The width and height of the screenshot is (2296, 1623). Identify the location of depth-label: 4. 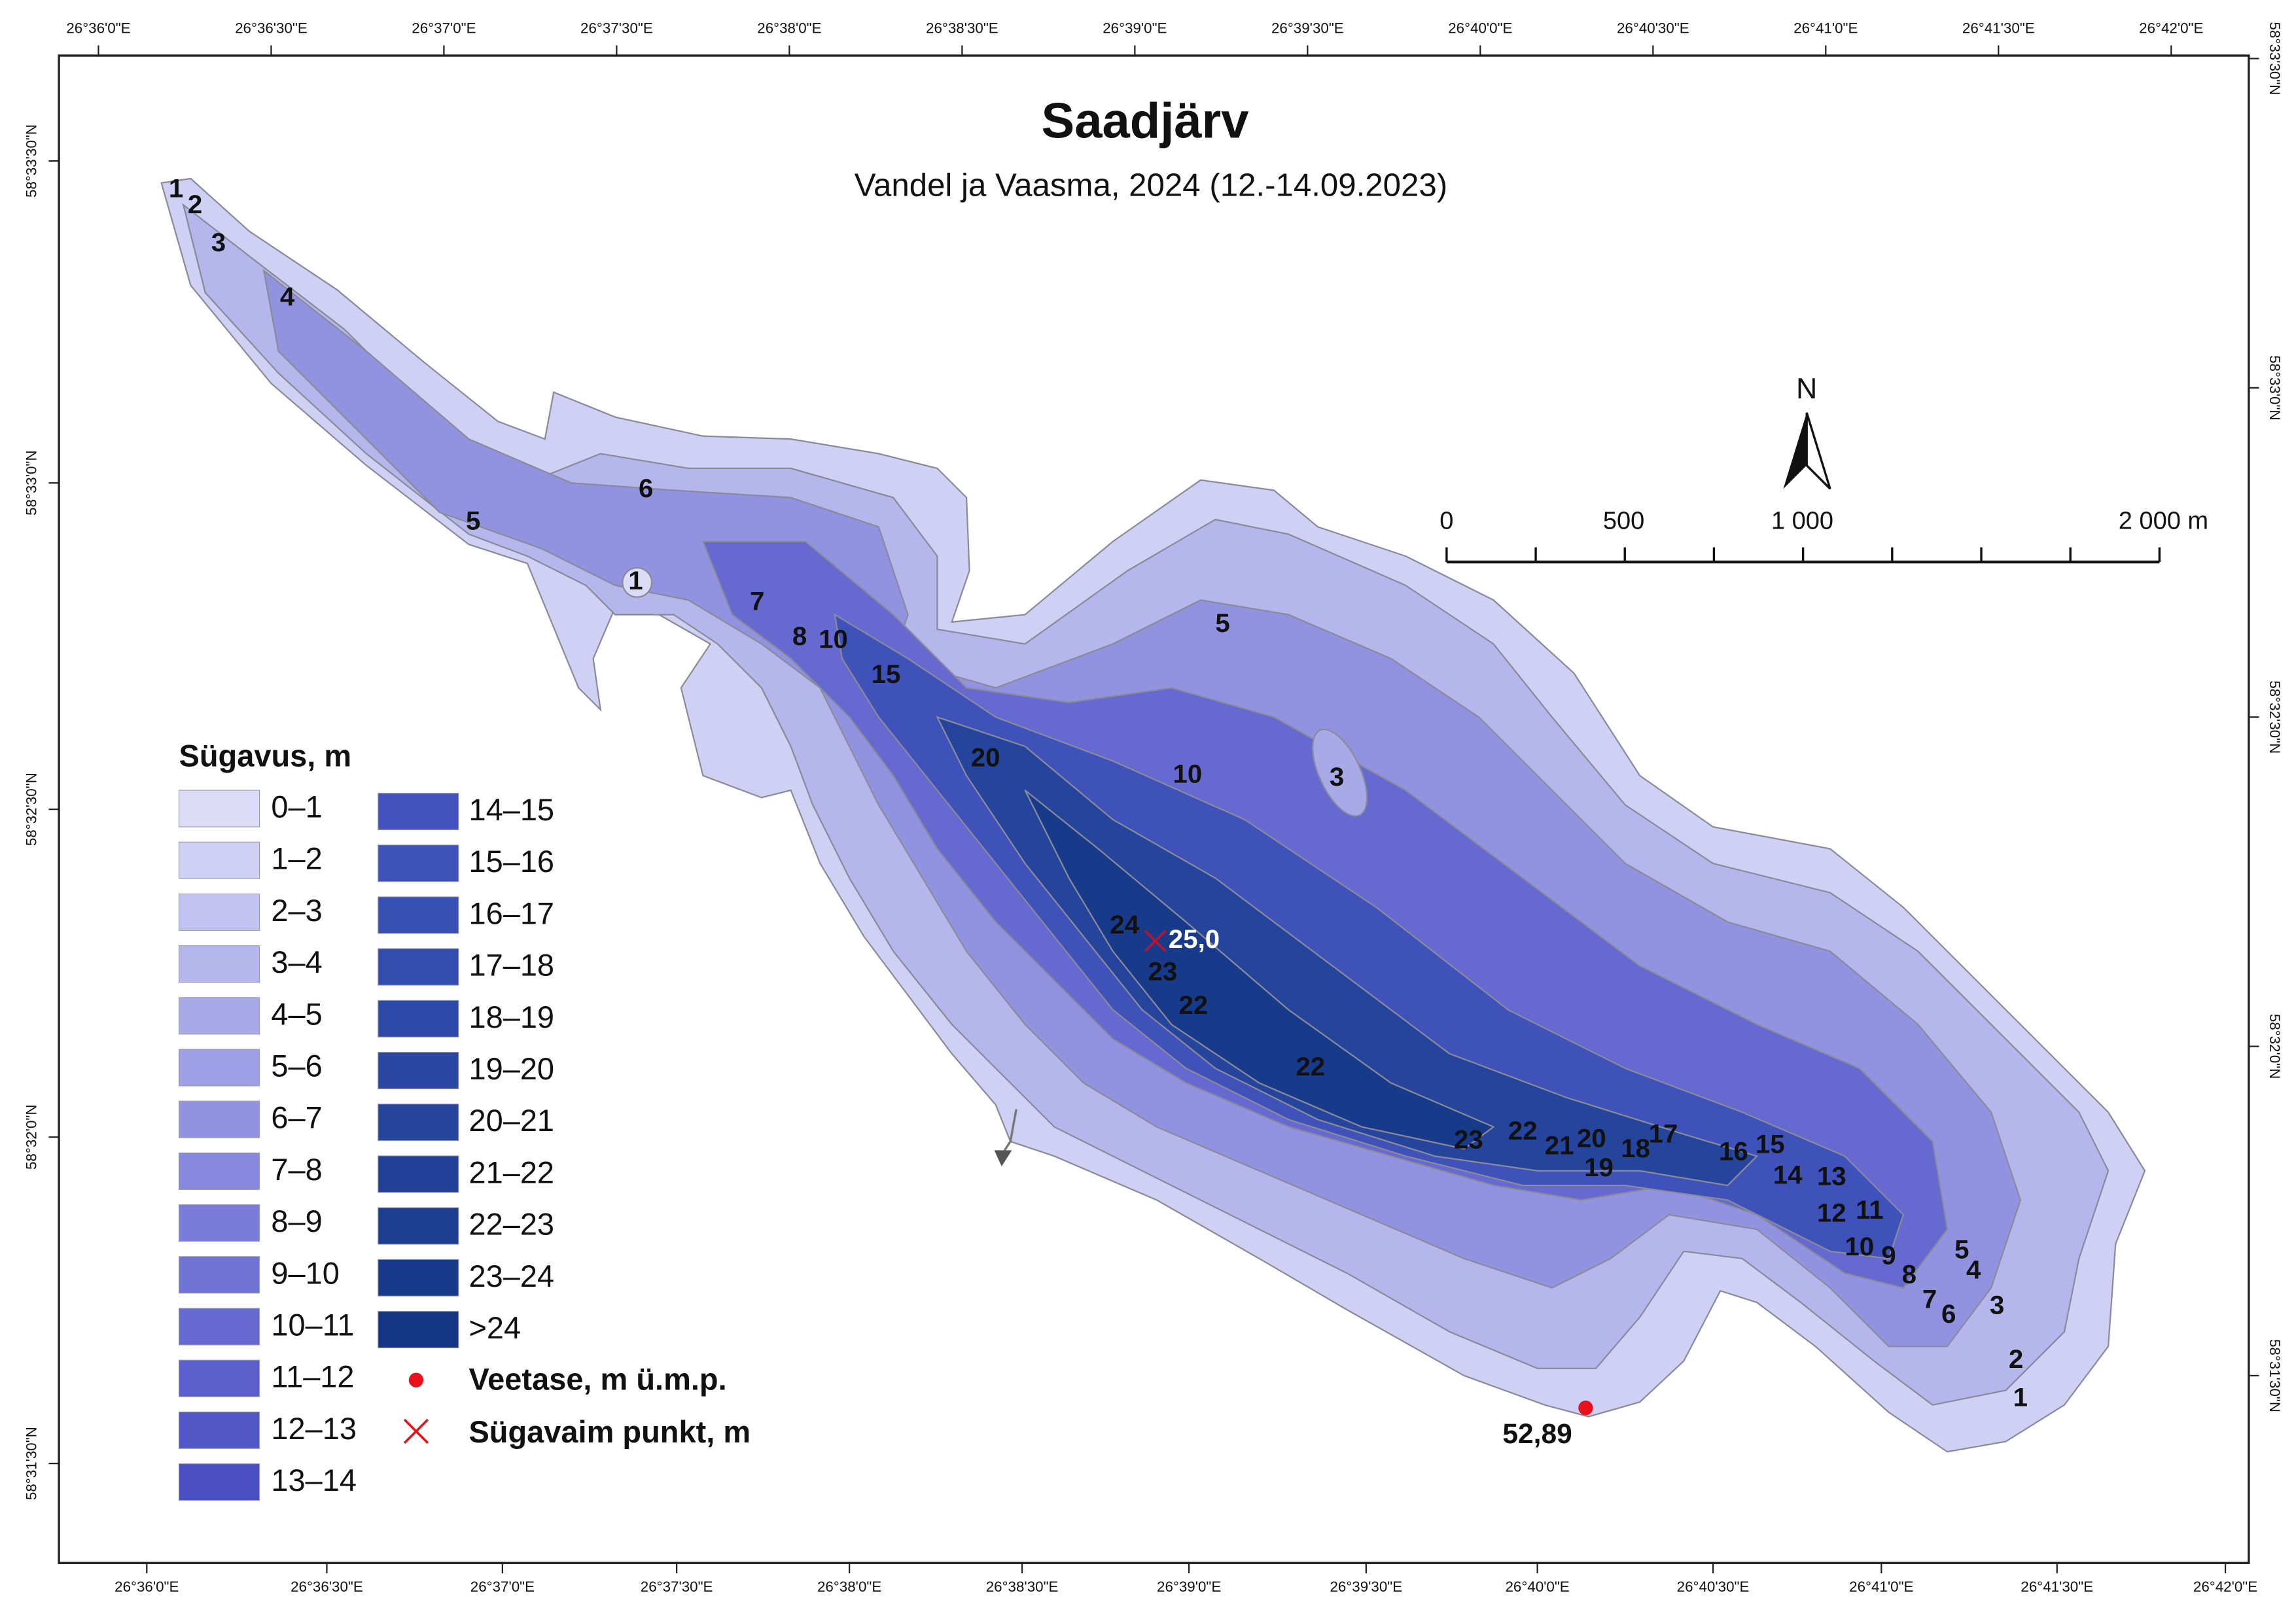
(1974, 1270).